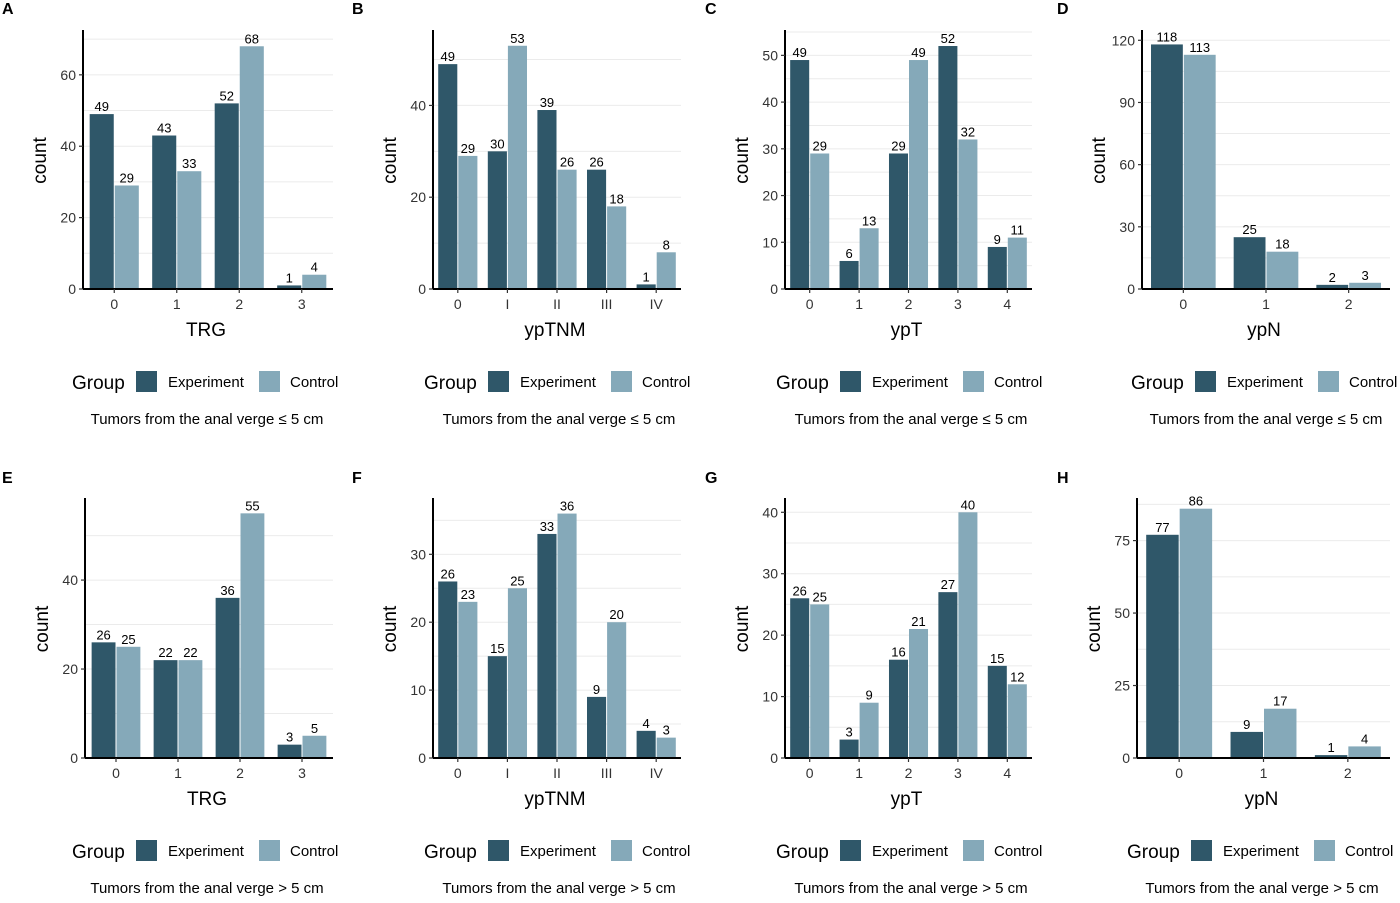  What do you see at coordinates (1063, 9) in the screenshot?
I see `panel-letter: D` at bounding box center [1063, 9].